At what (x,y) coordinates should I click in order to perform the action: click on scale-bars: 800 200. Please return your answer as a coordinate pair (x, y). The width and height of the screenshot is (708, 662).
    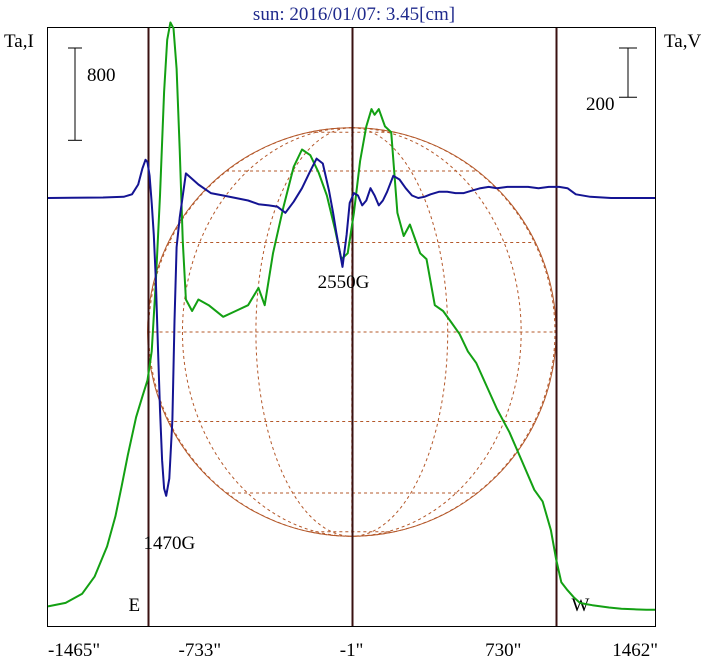
    Looking at the image, I should click on (352, 94).